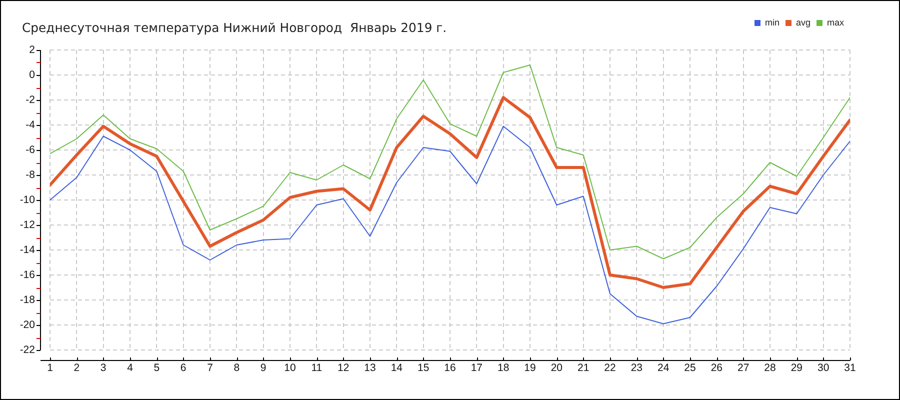  Describe the element at coordinates (772, 22) in the screenshot. I see `legend-label: min` at that location.